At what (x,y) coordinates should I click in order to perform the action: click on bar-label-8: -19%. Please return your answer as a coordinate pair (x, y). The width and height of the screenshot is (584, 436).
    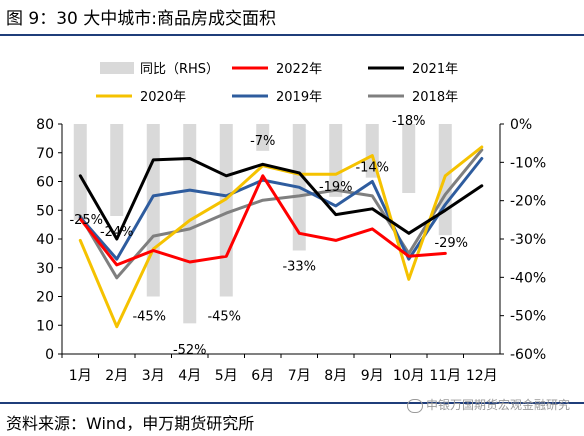
    Looking at the image, I should click on (336, 187).